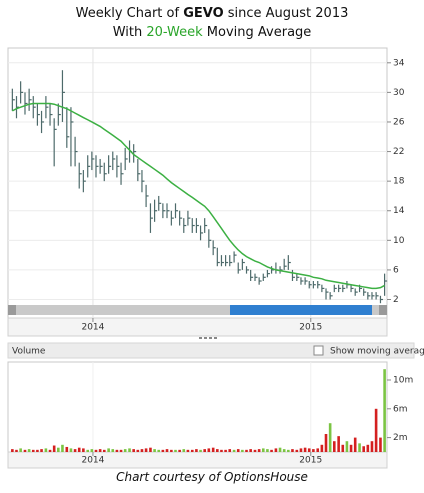 The width and height of the screenshot is (424, 493). Describe the element at coordinates (197, 327) in the screenshot. I see `x-axis-strip` at that location.